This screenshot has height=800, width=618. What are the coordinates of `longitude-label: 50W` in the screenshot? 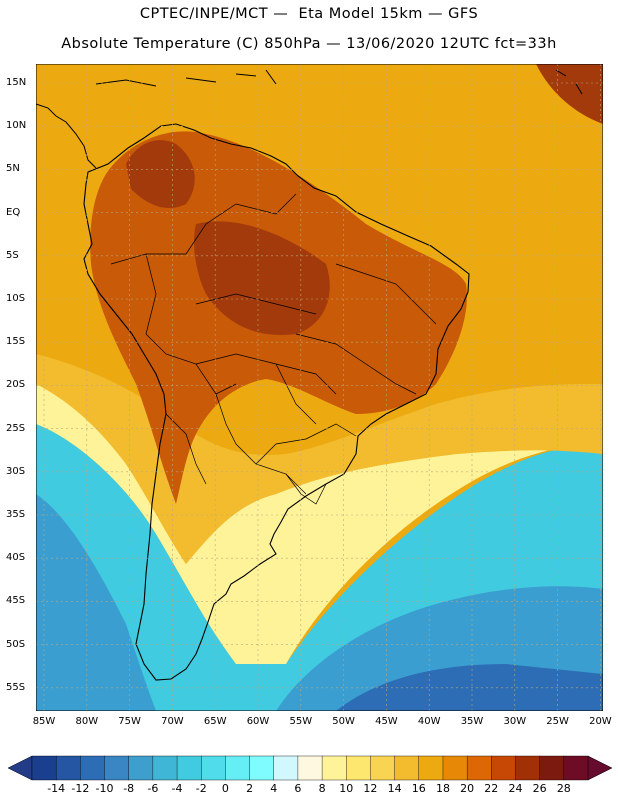 It's located at (343, 721).